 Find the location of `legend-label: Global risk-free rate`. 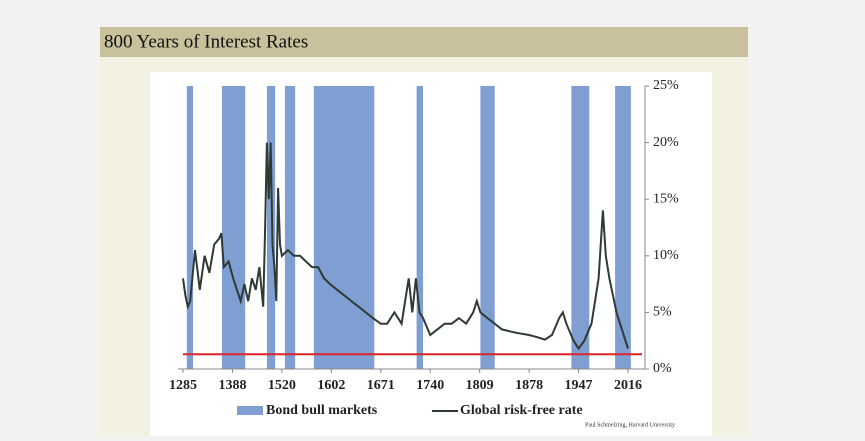

legend-label: Global risk-free rate is located at coordinates (521, 410).